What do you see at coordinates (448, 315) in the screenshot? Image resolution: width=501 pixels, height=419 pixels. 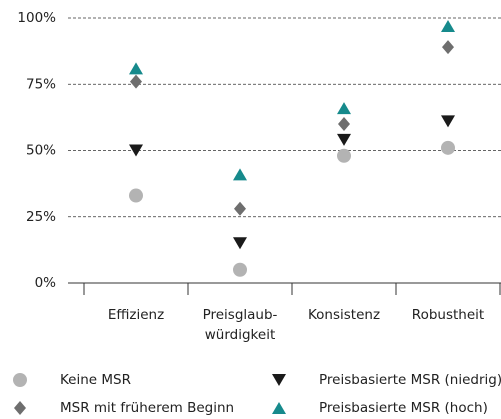 I see `x-tick-label: Robustheit` at bounding box center [448, 315].